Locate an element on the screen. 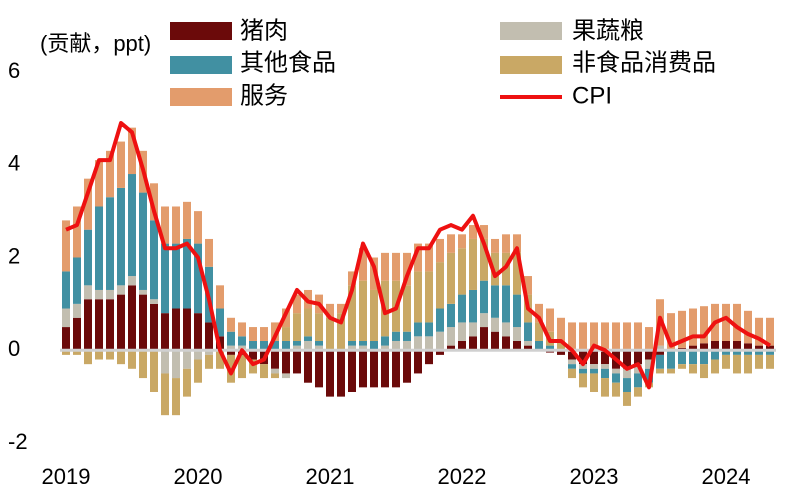  y-tick-label: 0 is located at coordinates (14, 348).